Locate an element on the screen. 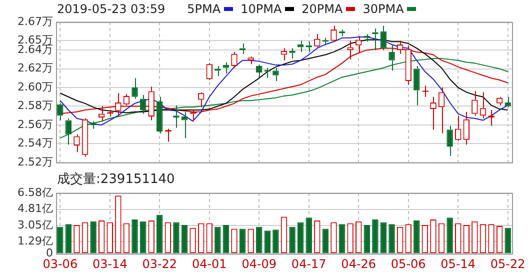 This screenshot has height=276, width=530. x-tick-label: 03-22 is located at coordinates (160, 263).